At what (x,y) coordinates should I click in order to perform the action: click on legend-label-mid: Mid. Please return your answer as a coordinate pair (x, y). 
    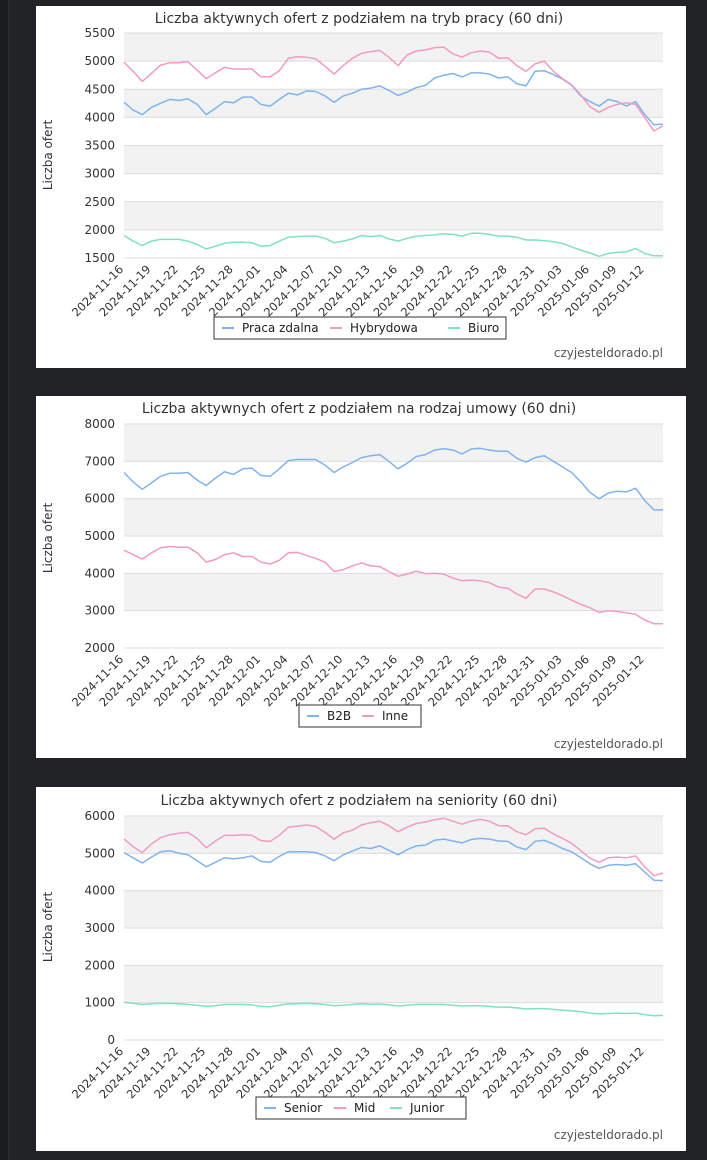
    Looking at the image, I should click on (364, 1108).